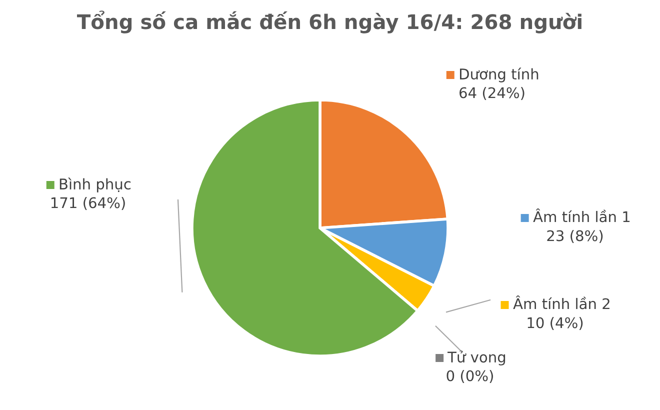  What do you see at coordinates (555, 323) in the screenshot?
I see `data-label: 10 (4%)` at bounding box center [555, 323].